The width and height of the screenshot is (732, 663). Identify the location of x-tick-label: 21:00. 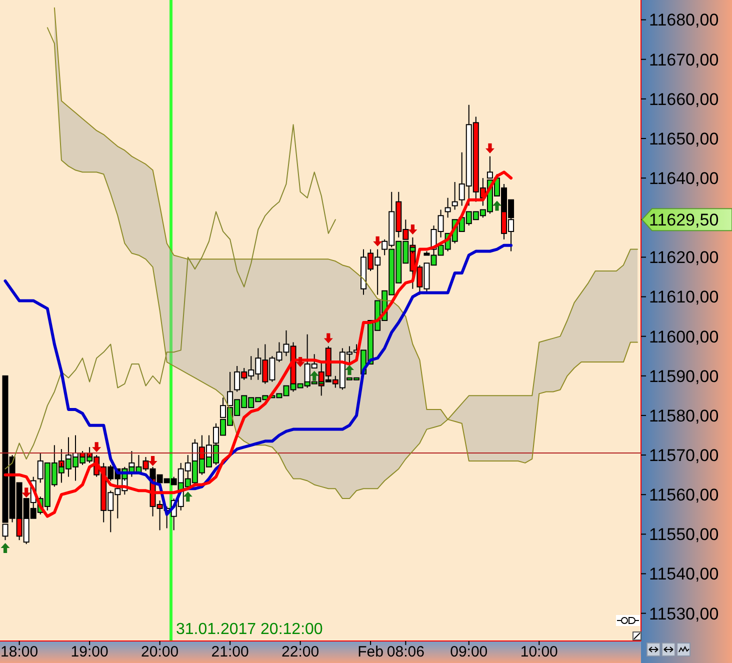
(230, 652).